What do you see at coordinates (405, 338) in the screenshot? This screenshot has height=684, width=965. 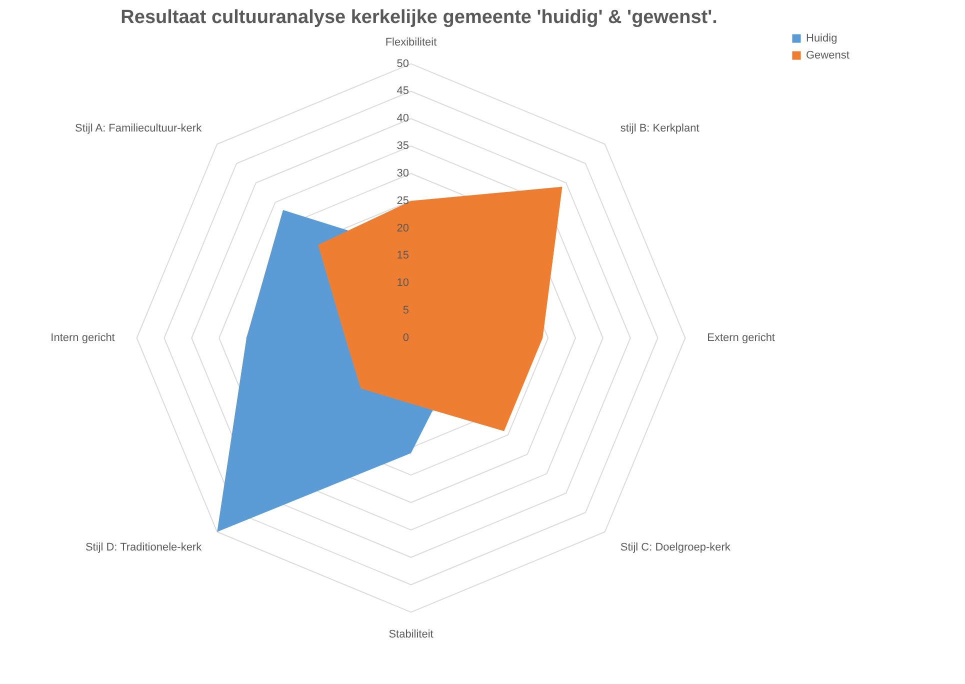 I see `y-tick-label: 0` at bounding box center [405, 338].